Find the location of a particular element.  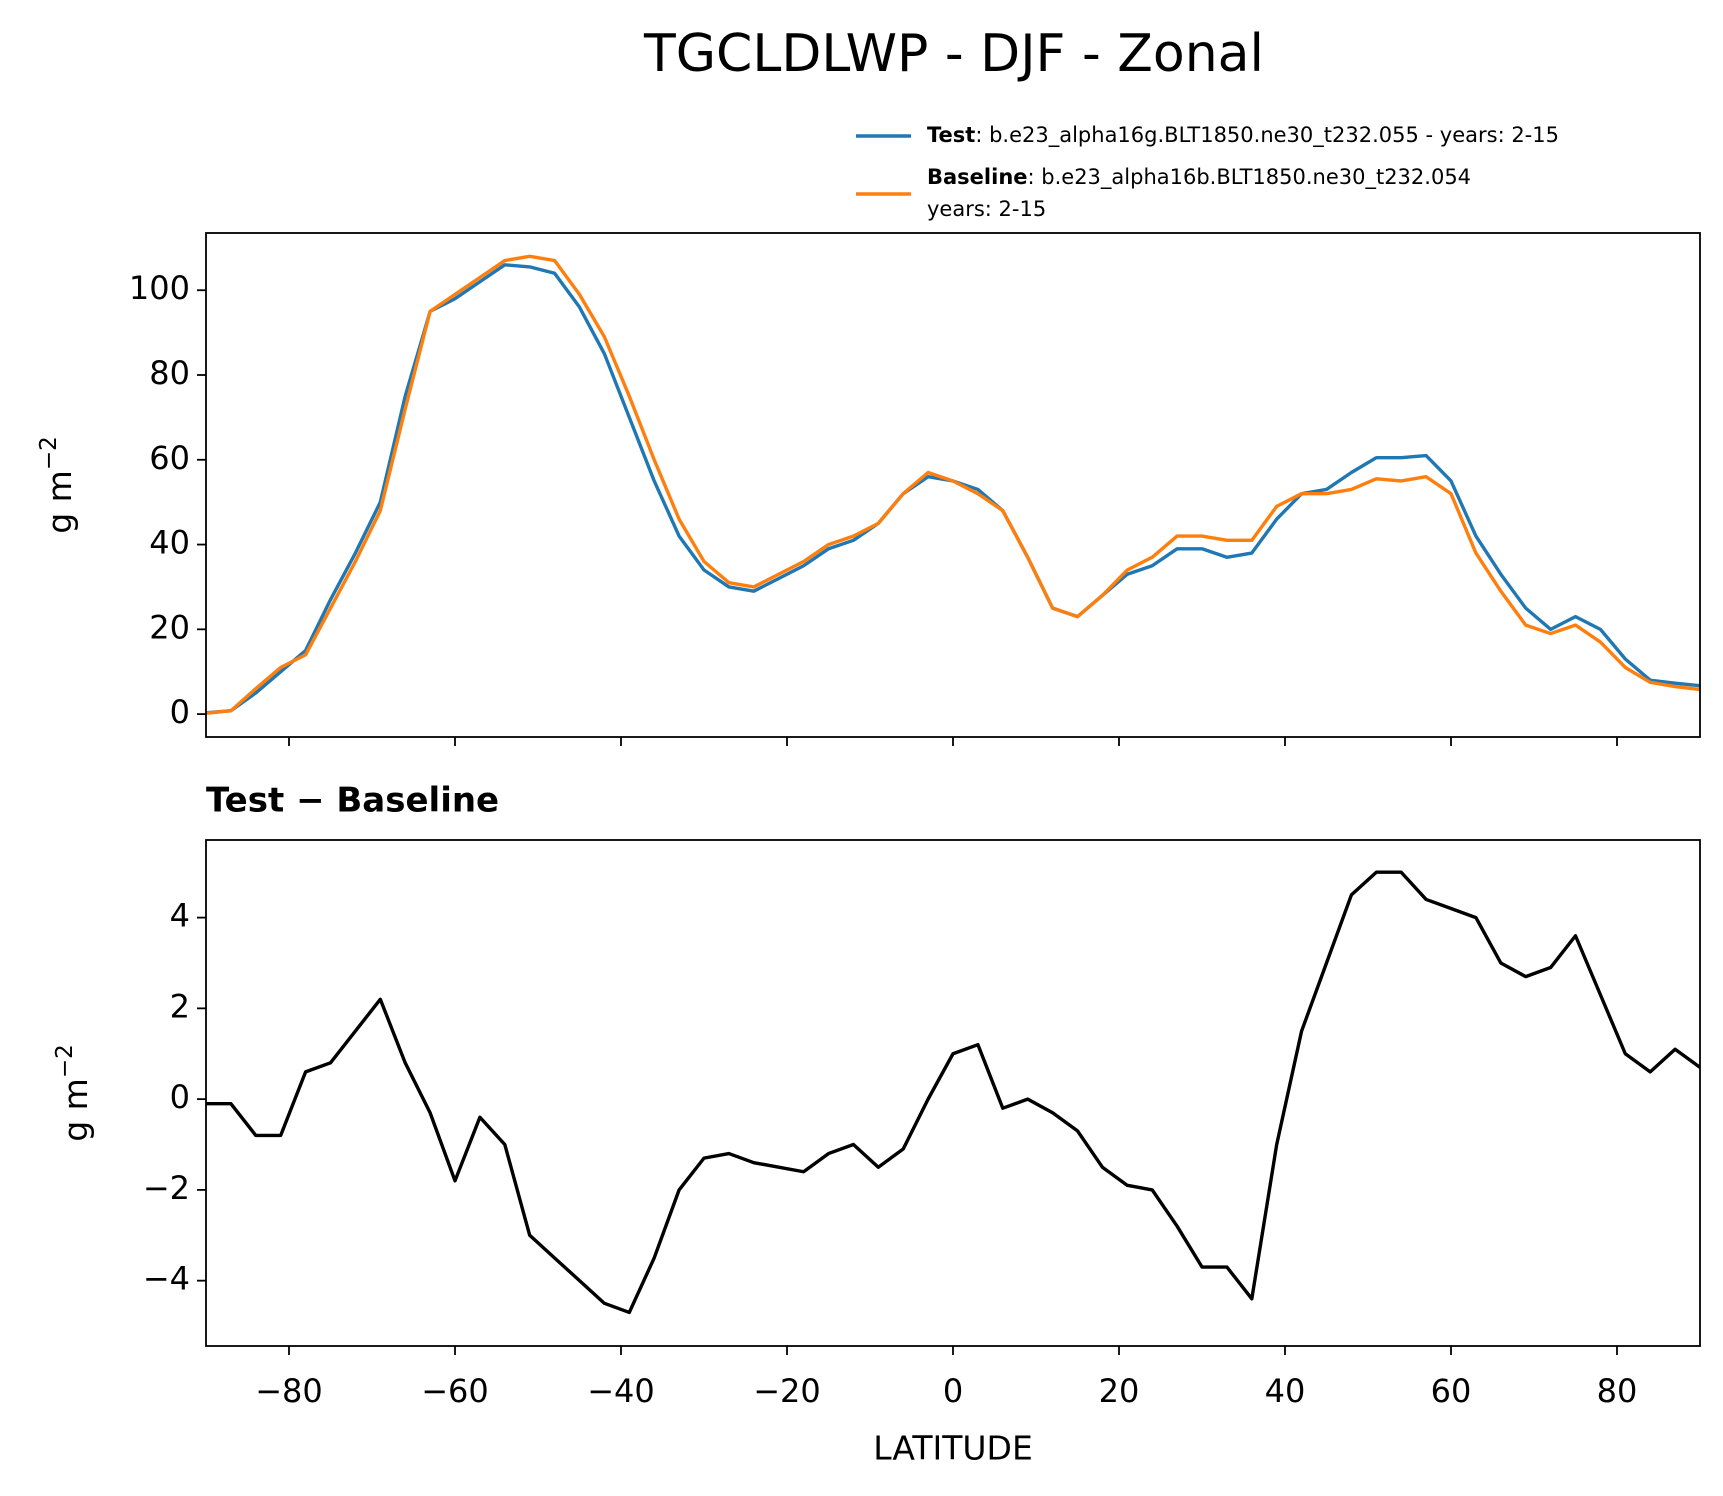

x-axis-label: LATITUDE is located at coordinates (953, 1448).